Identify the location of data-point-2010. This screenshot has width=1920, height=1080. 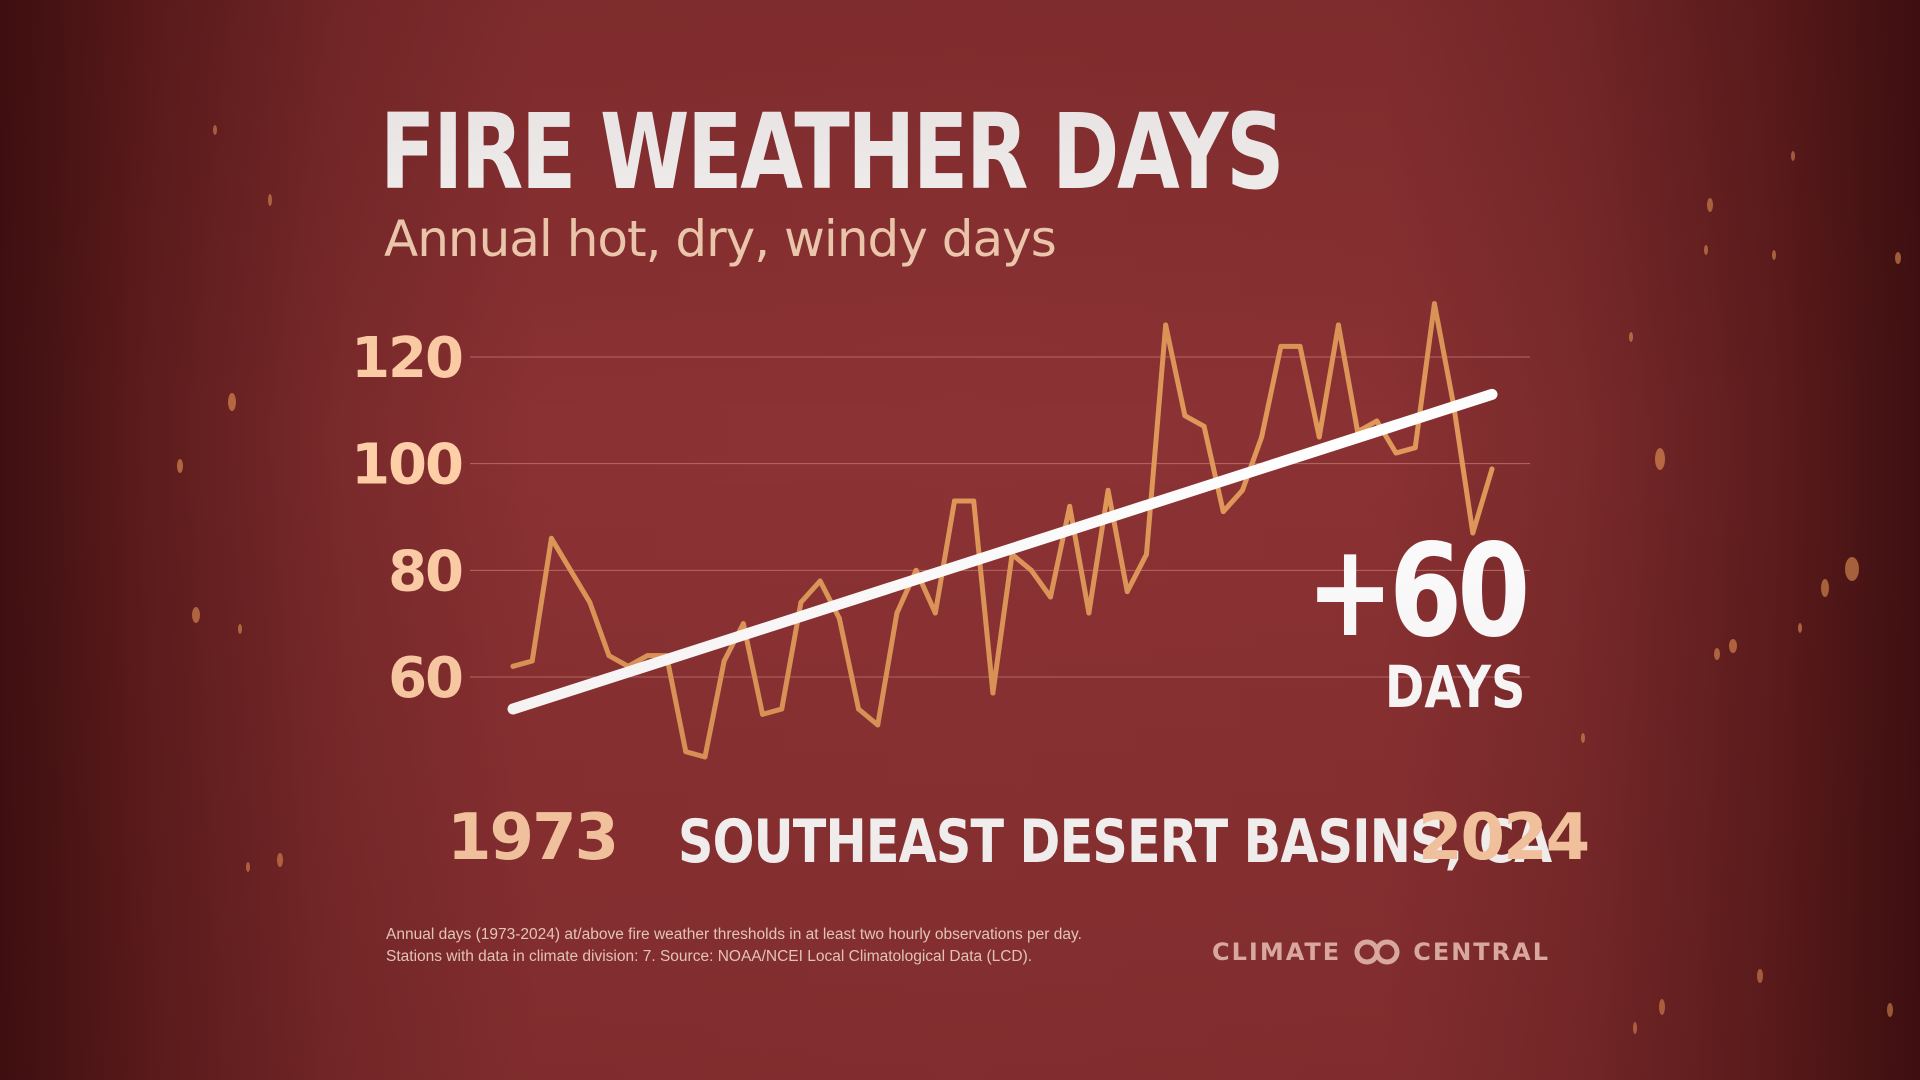
(1223, 512).